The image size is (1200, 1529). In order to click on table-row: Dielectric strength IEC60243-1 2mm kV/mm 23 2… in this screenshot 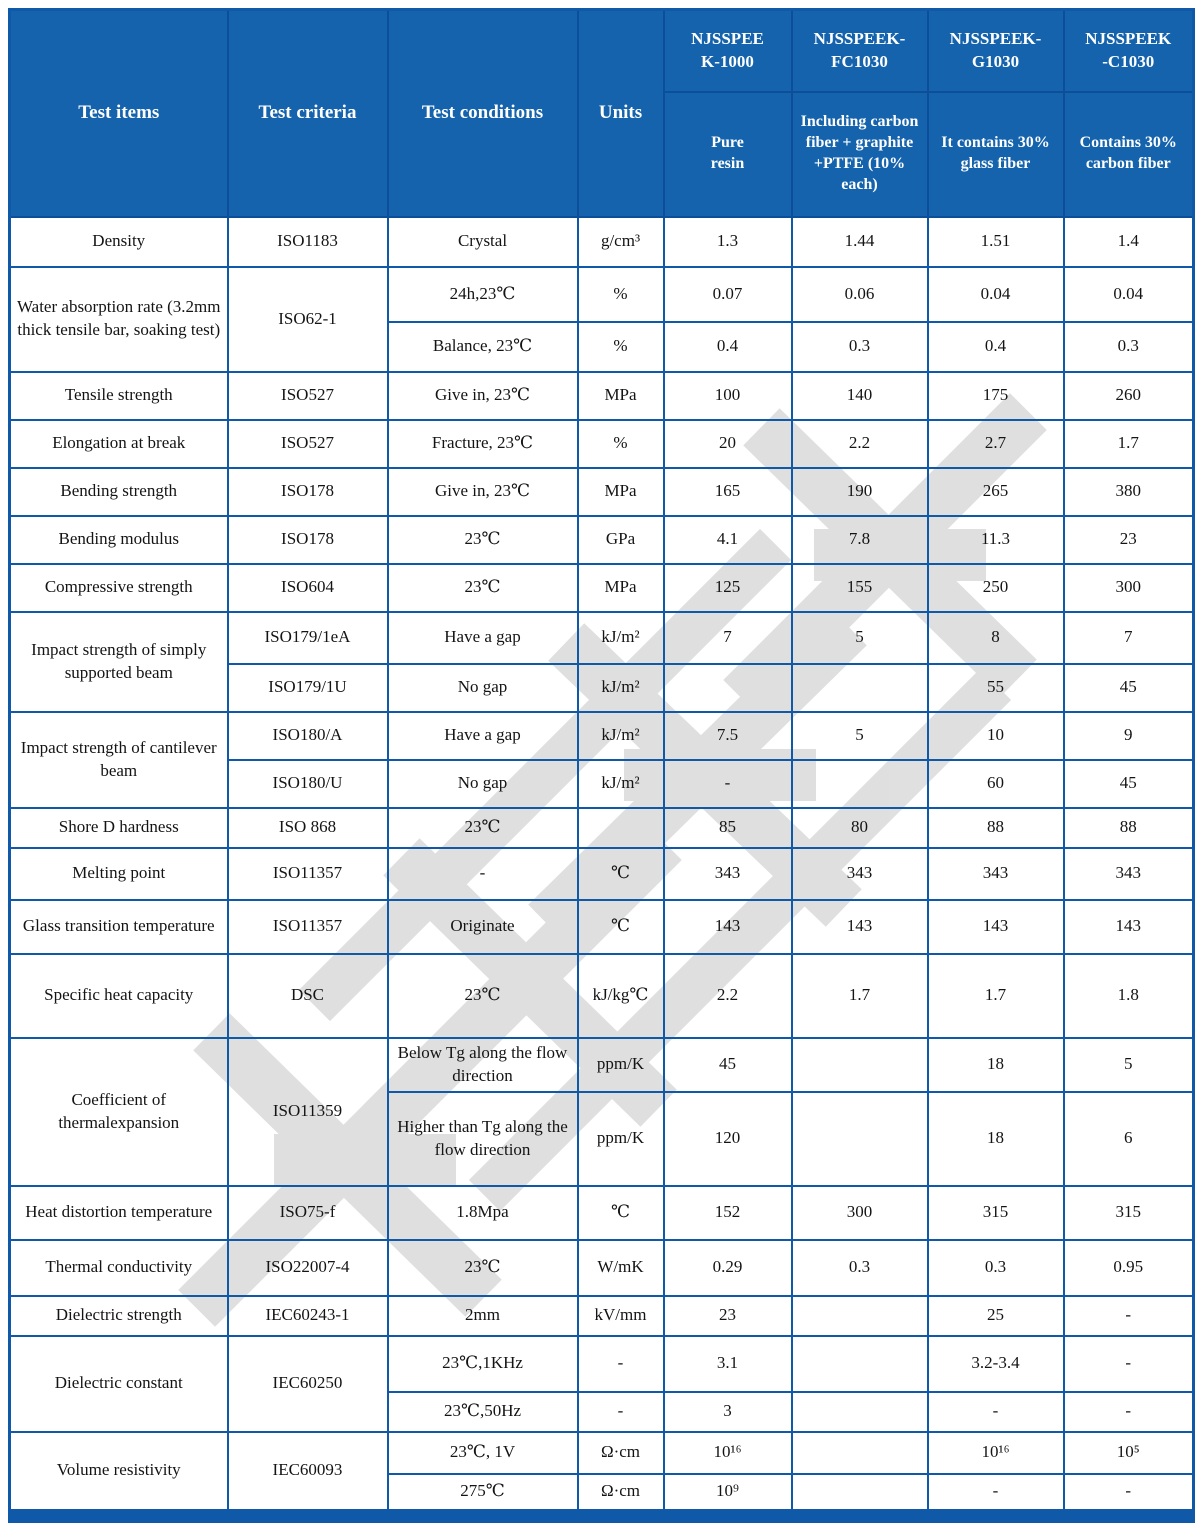, I will do `click(601, 1315)`.